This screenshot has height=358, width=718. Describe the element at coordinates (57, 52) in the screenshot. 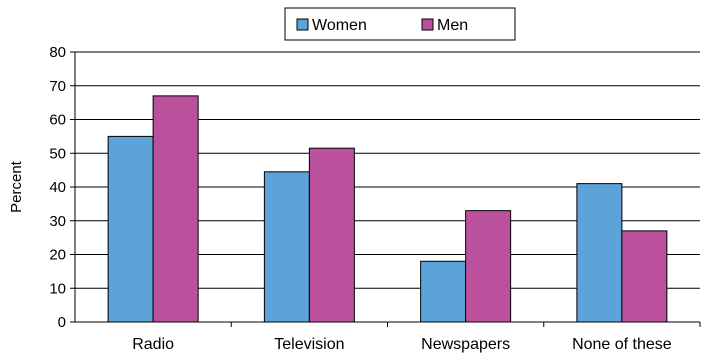

I see `y-tick-label: 80` at that location.